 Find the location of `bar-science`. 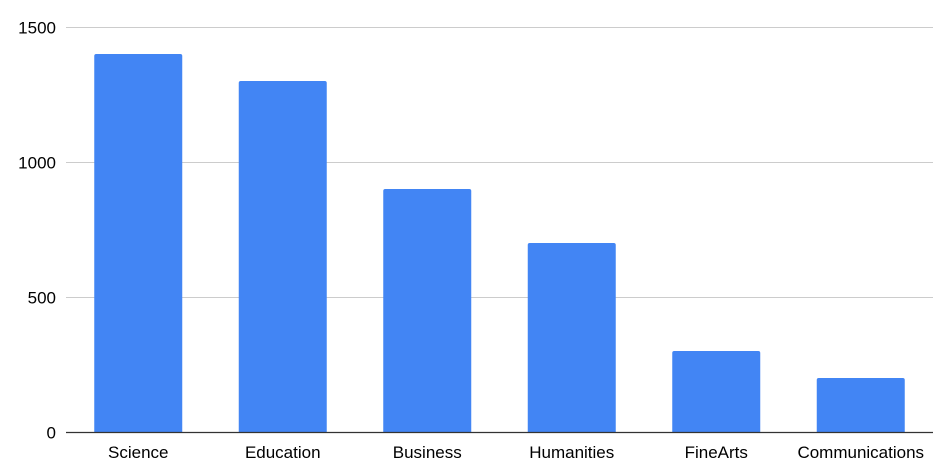

bar-science is located at coordinates (138, 243).